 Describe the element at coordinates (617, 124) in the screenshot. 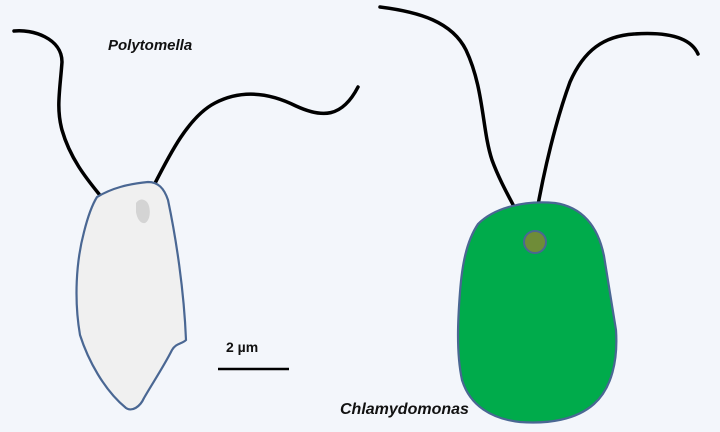

I see `chlamydomonas-flagellum-right` at that location.